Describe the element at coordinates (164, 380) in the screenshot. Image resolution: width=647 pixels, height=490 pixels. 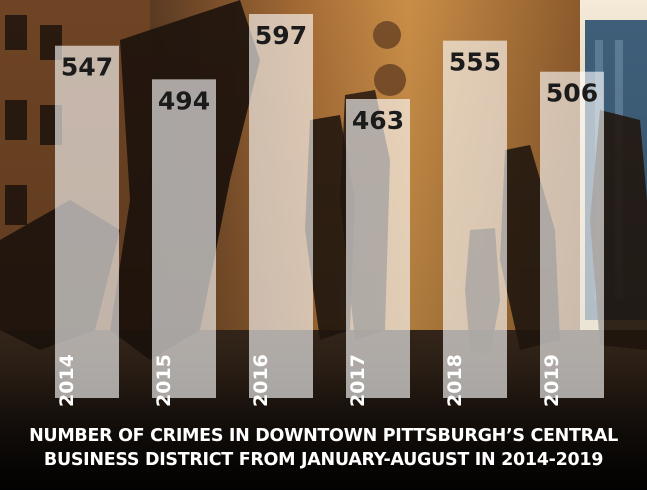
I see `x-tick-label: 2015` at that location.